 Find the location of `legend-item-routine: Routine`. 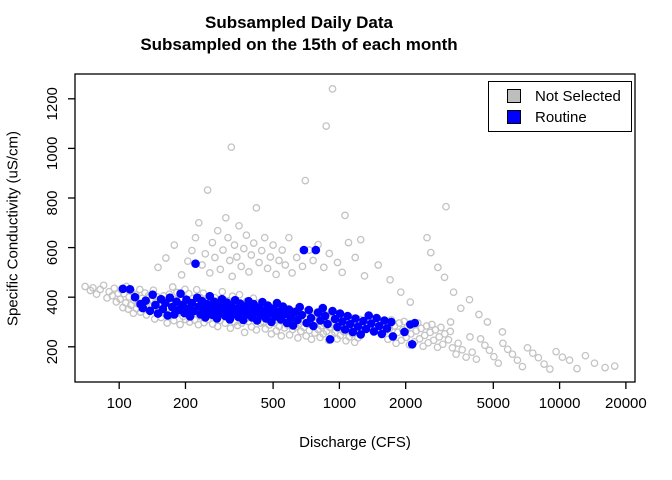

legend-item-routine: Routine is located at coordinates (569, 117).